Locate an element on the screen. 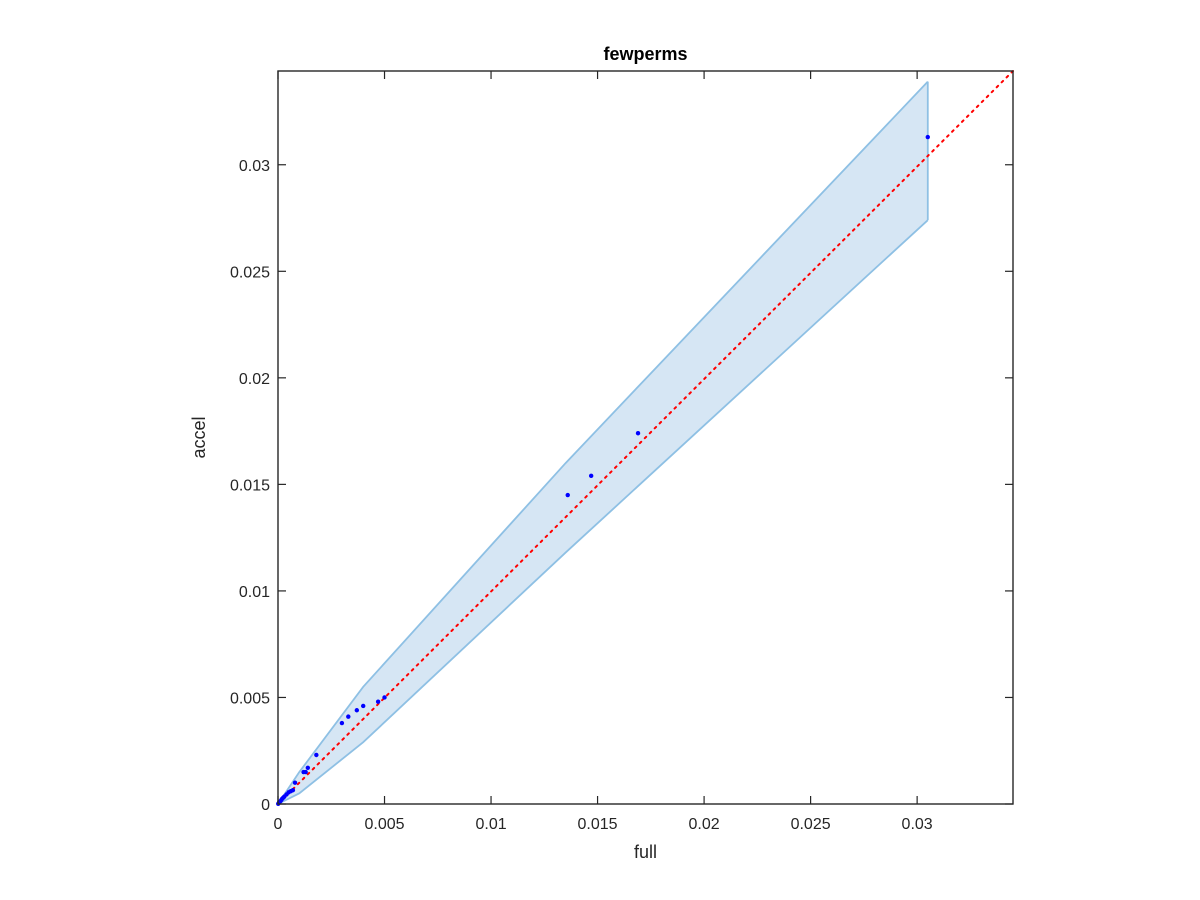 This screenshot has width=1200, height=900. x-tick-label: 0.005 is located at coordinates (384, 824).